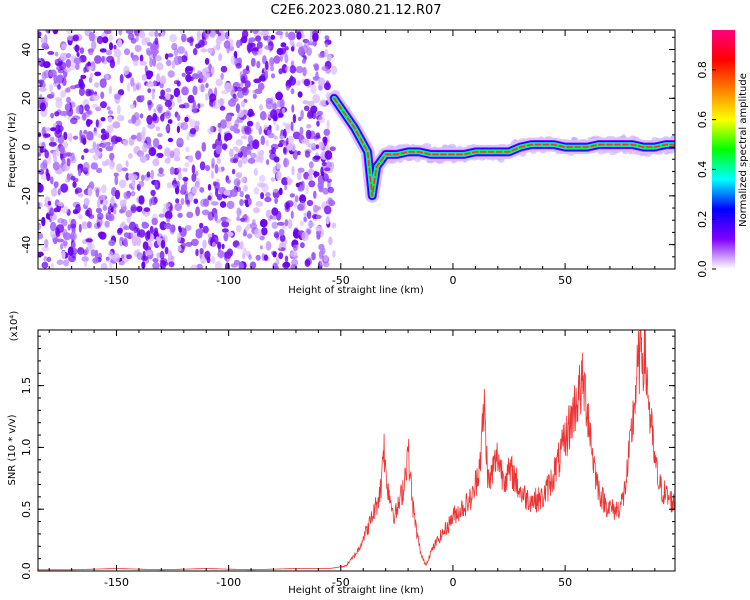 This screenshot has height=600, width=750. Describe the element at coordinates (356, 290) in the screenshot. I see `spectrogram-x-label: Height of straight line (km)` at that location.